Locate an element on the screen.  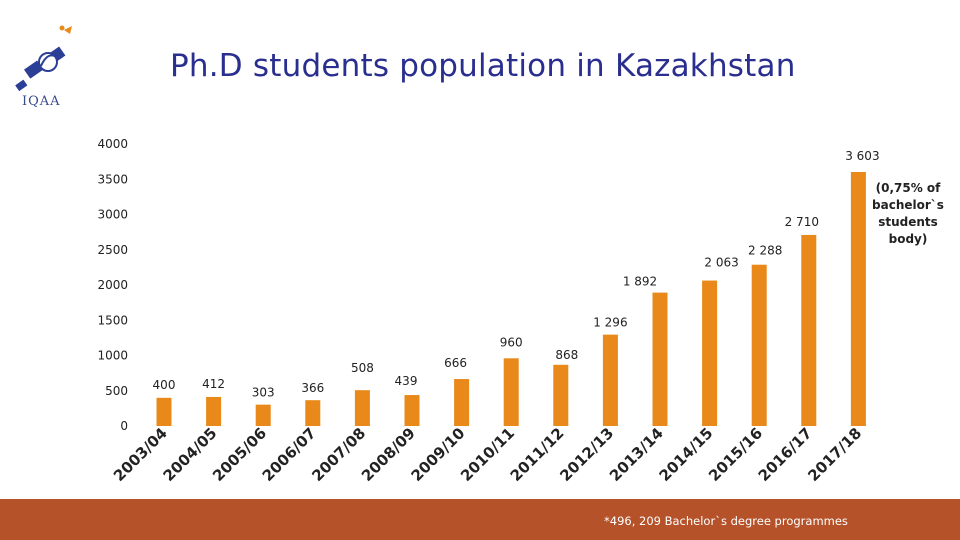
x-tick-label: 2015/16 is located at coordinates (735, 454).